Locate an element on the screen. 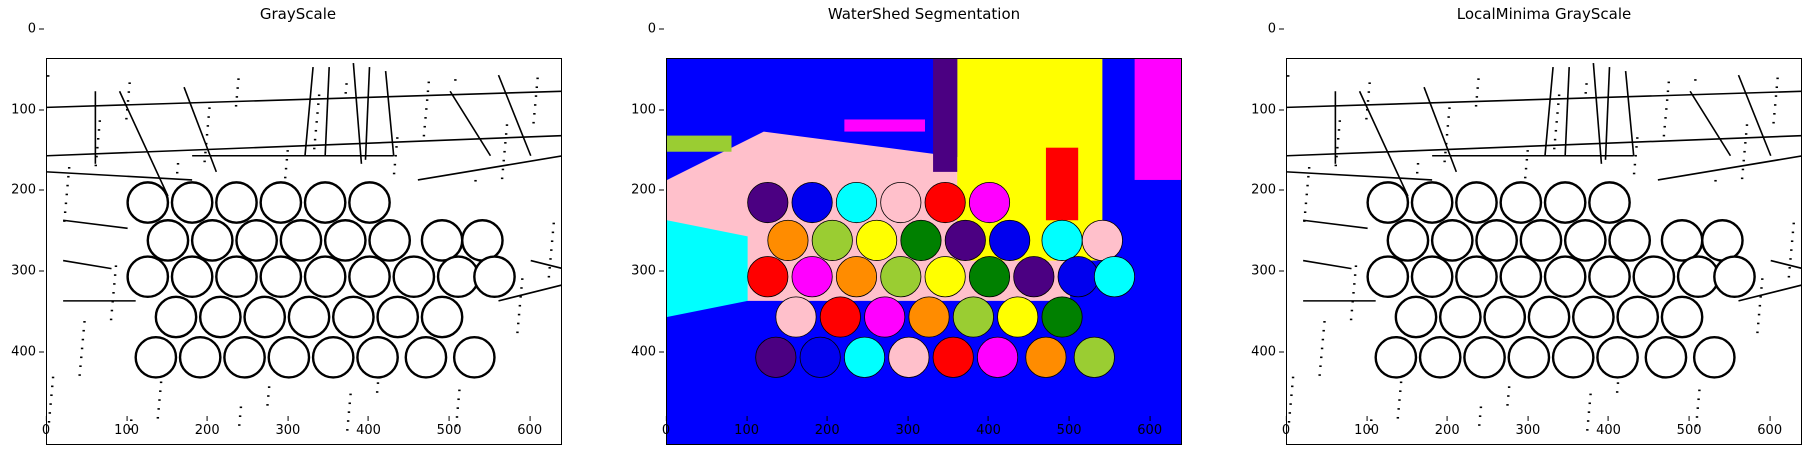 The image size is (1806, 450). y-tick-label: 0 is located at coordinates (36, 29).